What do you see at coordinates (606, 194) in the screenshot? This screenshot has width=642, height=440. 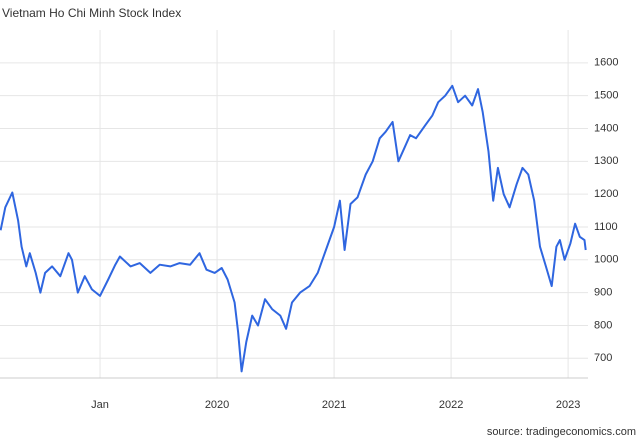 I see `y-tick-label: 1200` at bounding box center [606, 194].